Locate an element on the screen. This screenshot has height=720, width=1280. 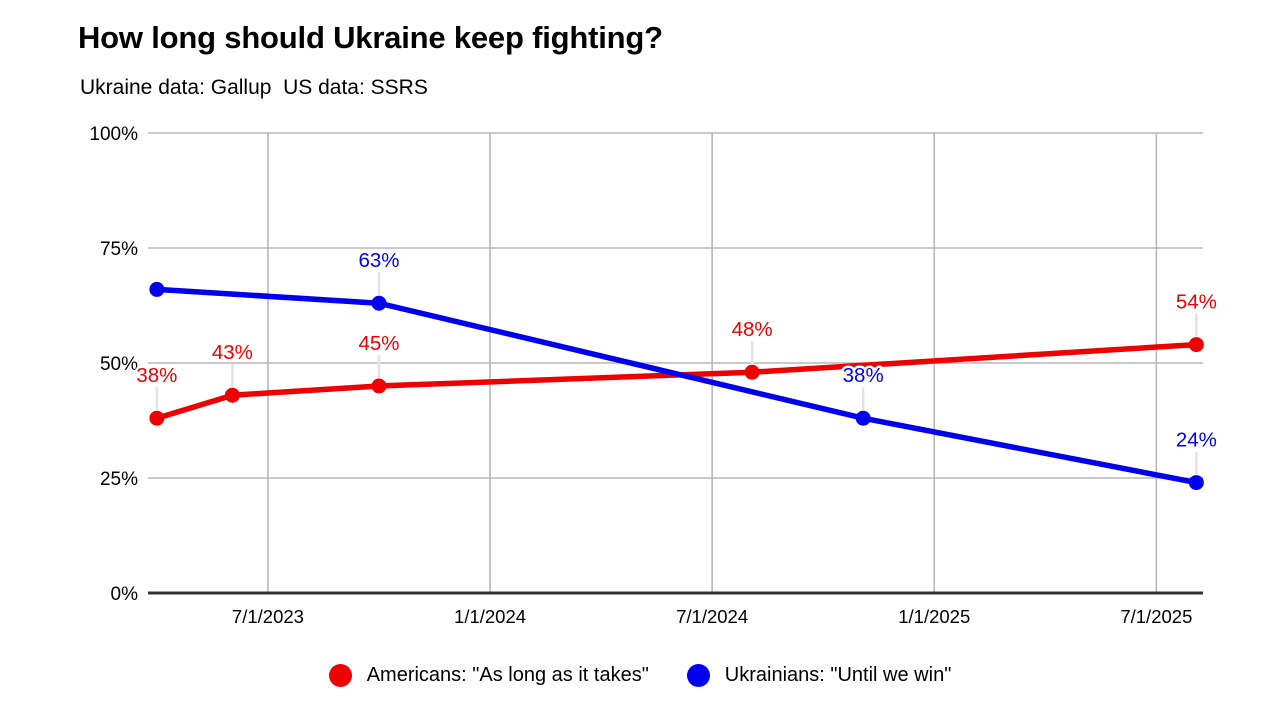
data-point-label: 24% is located at coordinates (1196, 440).